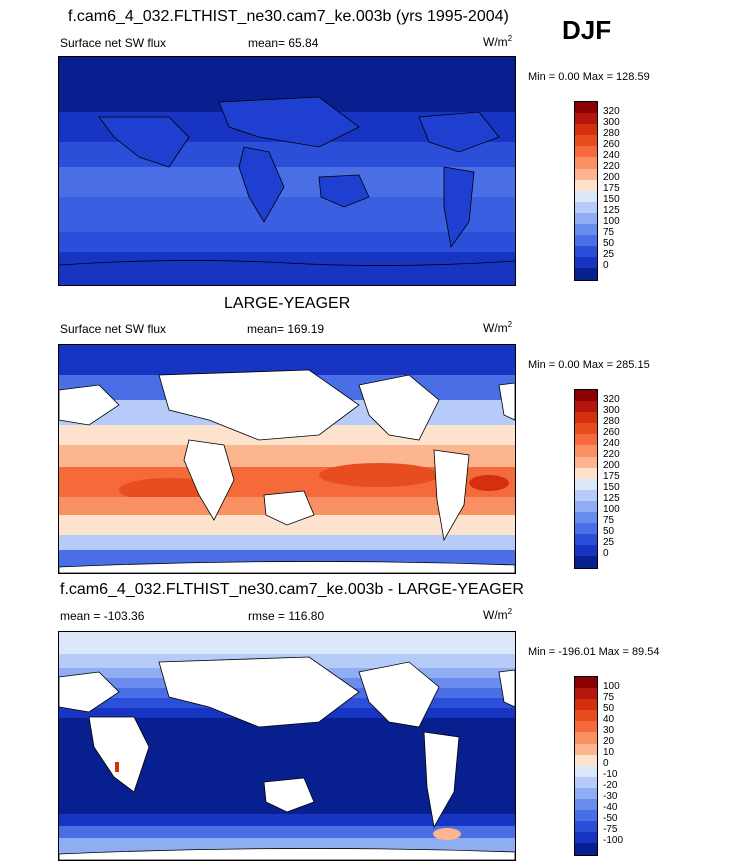 The width and height of the screenshot is (732, 865). I want to click on cb1-tick: 280, so click(611, 133).